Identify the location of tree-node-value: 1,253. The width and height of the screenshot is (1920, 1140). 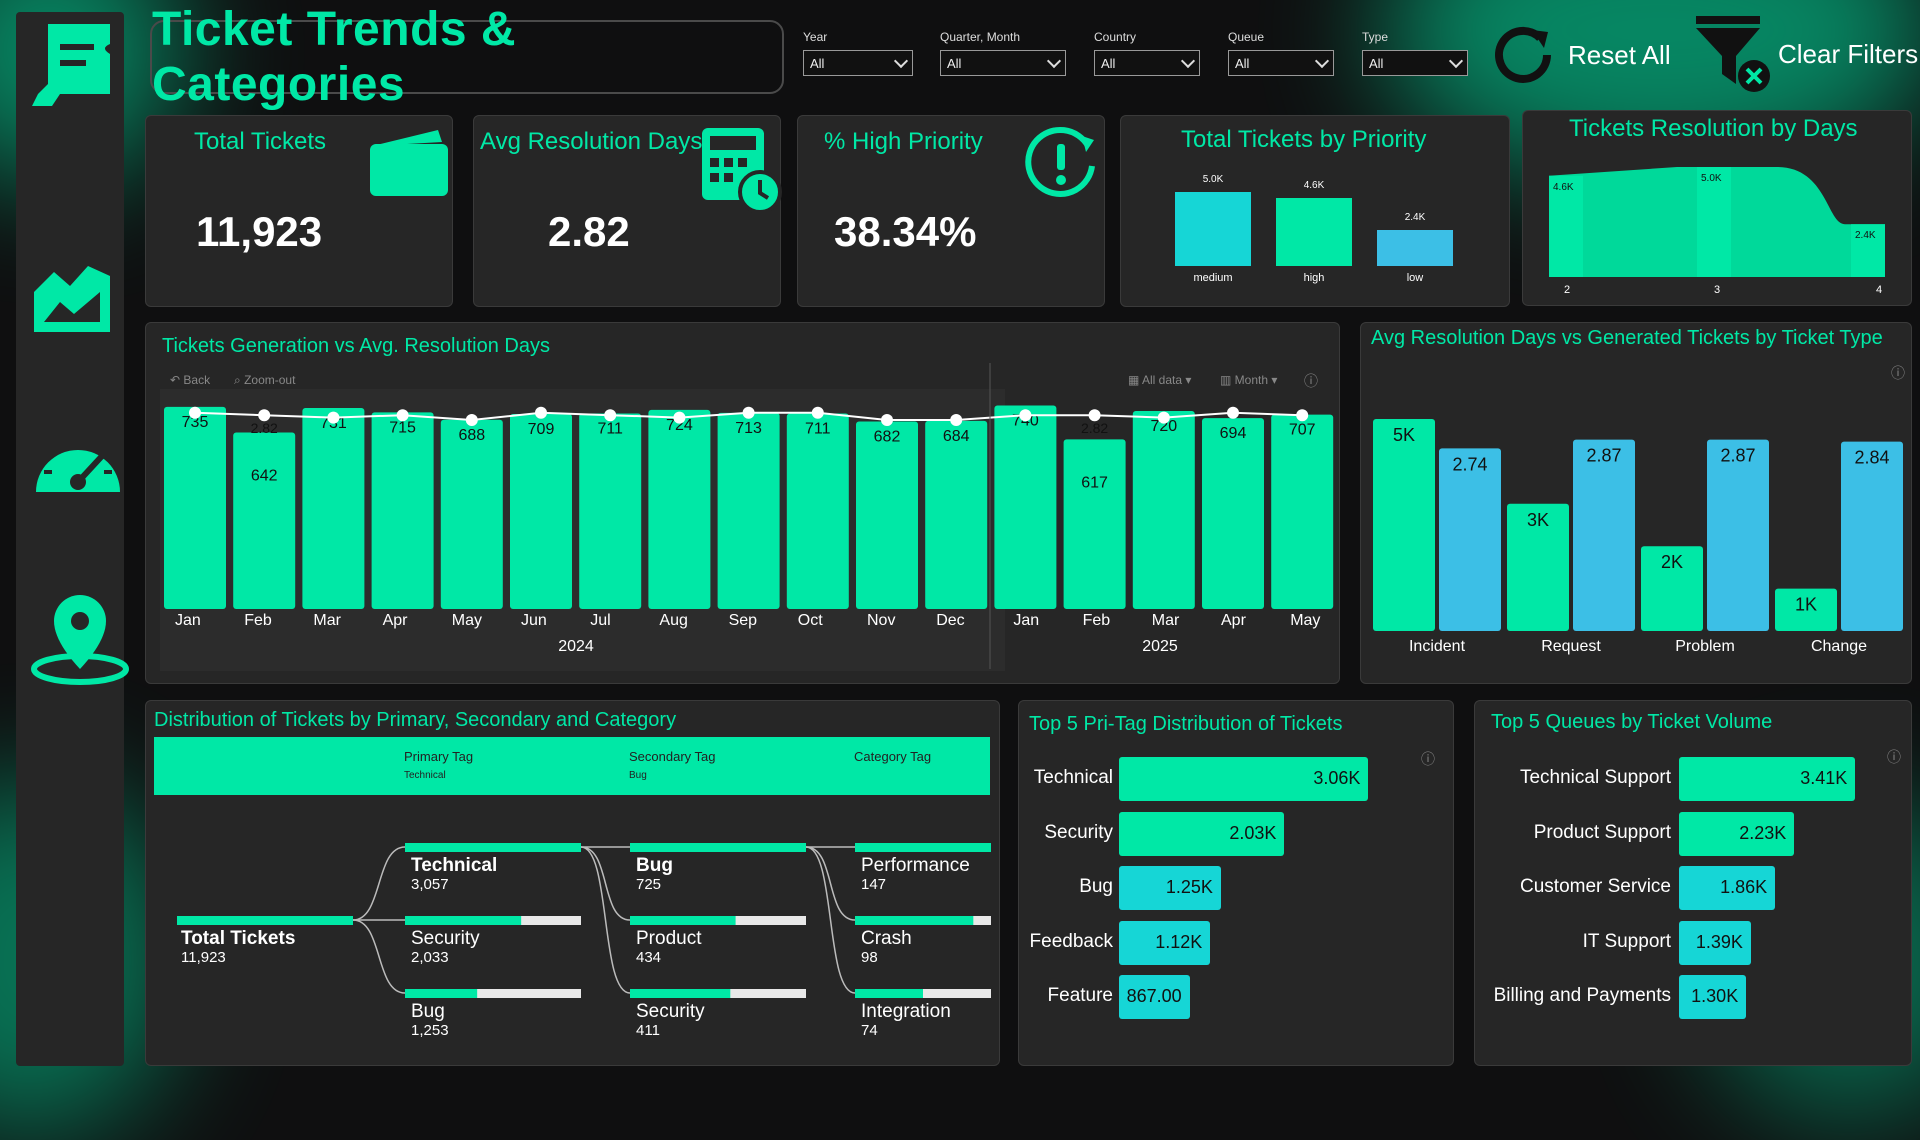
(430, 1030).